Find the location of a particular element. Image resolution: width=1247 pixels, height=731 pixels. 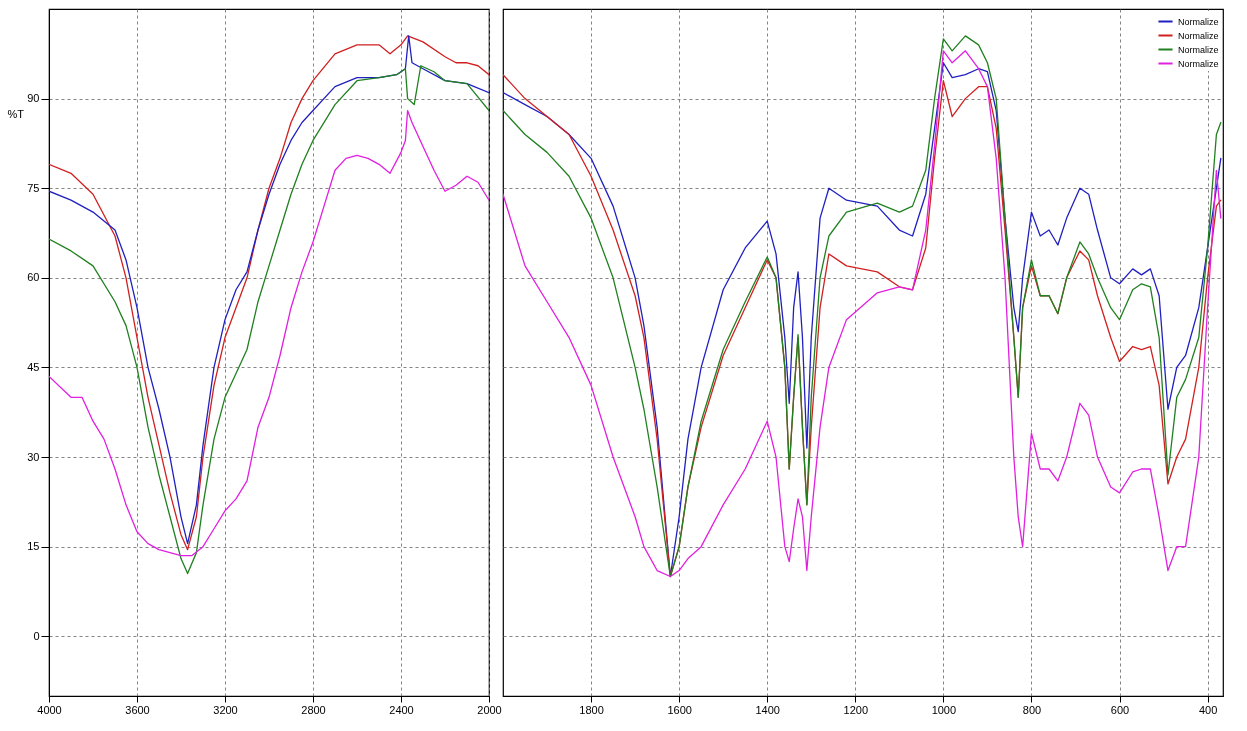

x-tick-label: 1600 is located at coordinates (679, 709).